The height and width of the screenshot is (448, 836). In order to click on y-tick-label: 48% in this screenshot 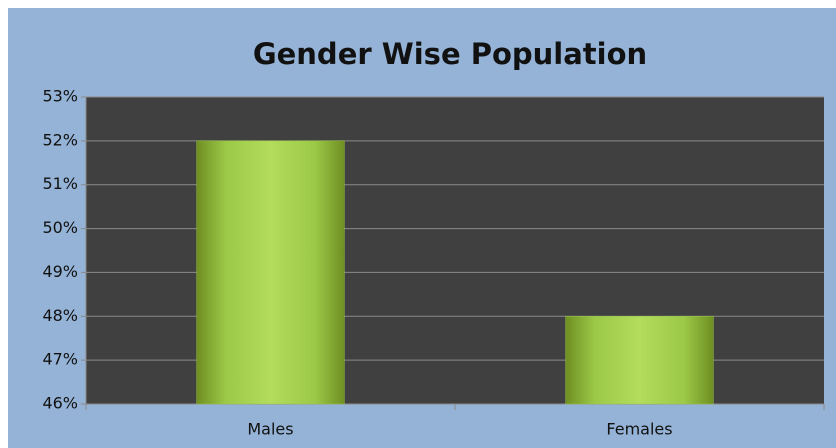, I will do `click(60, 315)`.